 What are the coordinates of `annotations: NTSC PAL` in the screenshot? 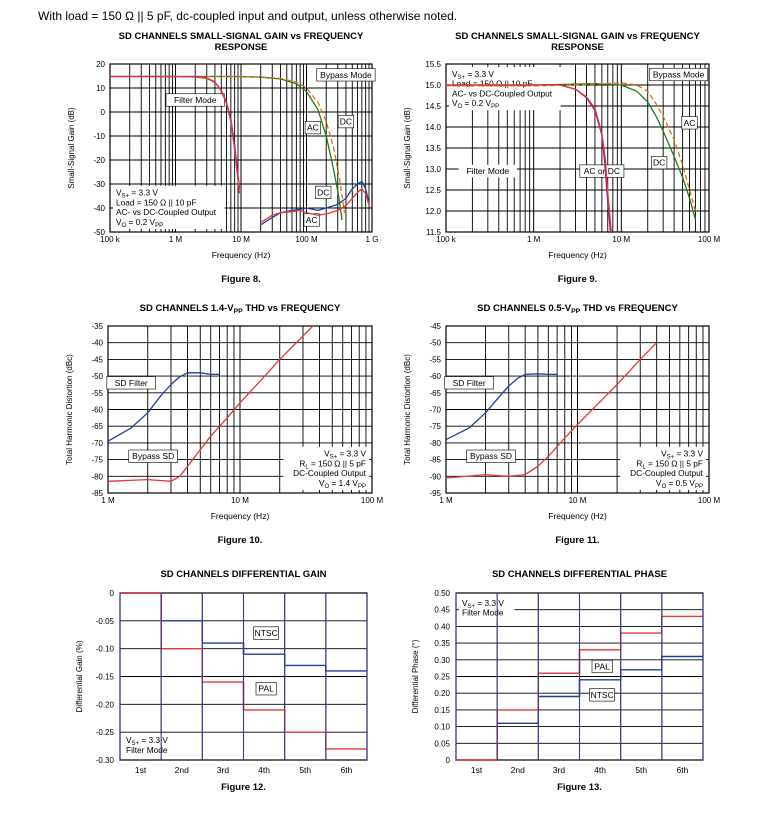 It's located at (266, 661).